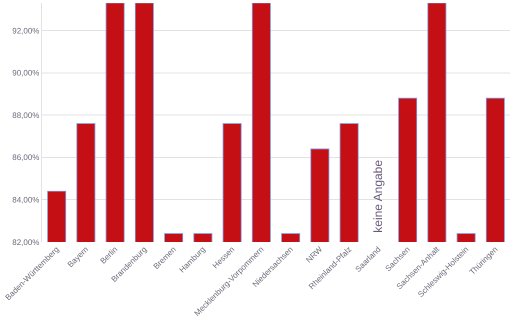 This screenshot has height=322, width=516. I want to click on y-tick-label: 92,00%, so click(26, 31).